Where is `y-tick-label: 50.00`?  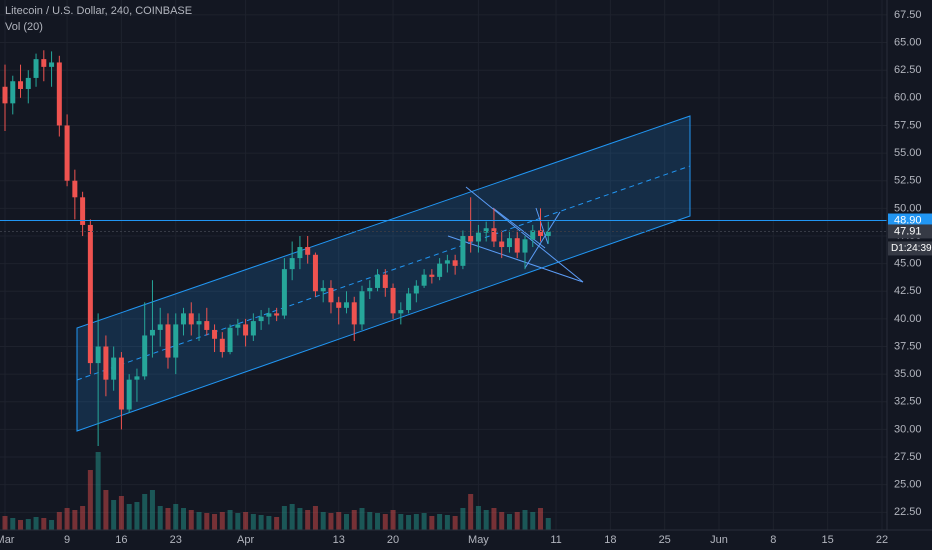 y-tick-label: 50.00 is located at coordinates (908, 208).